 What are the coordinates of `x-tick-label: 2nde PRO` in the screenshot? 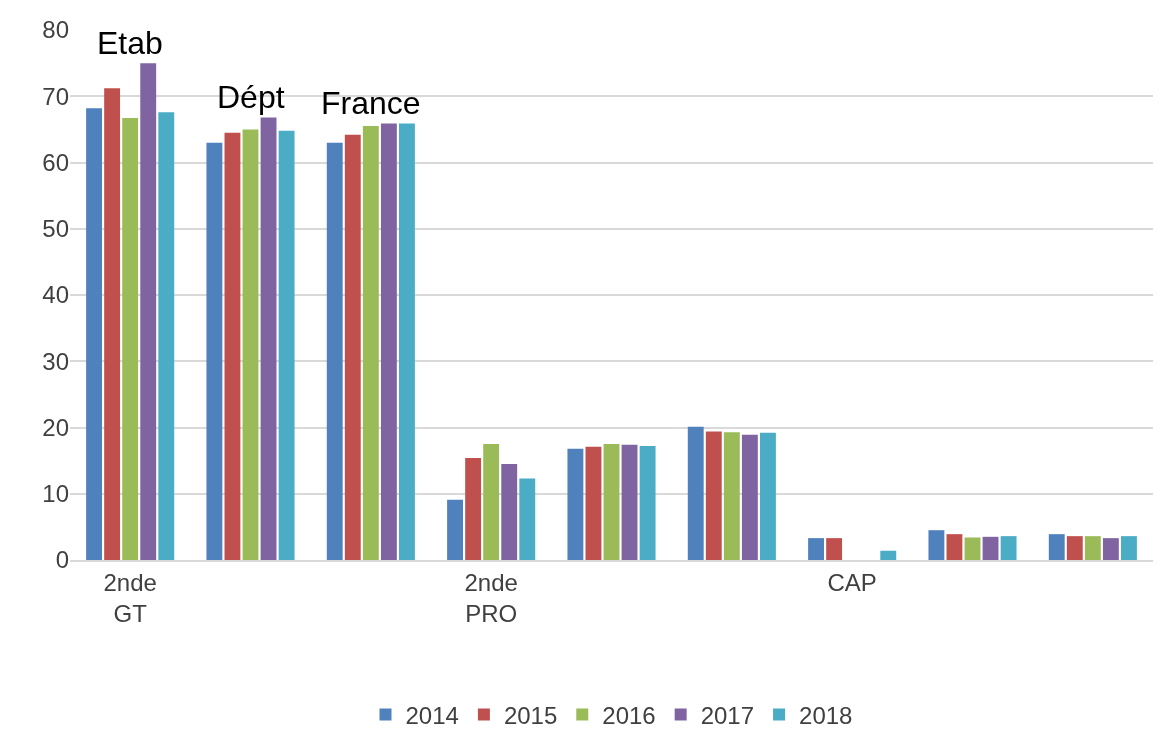 It's located at (491, 597).